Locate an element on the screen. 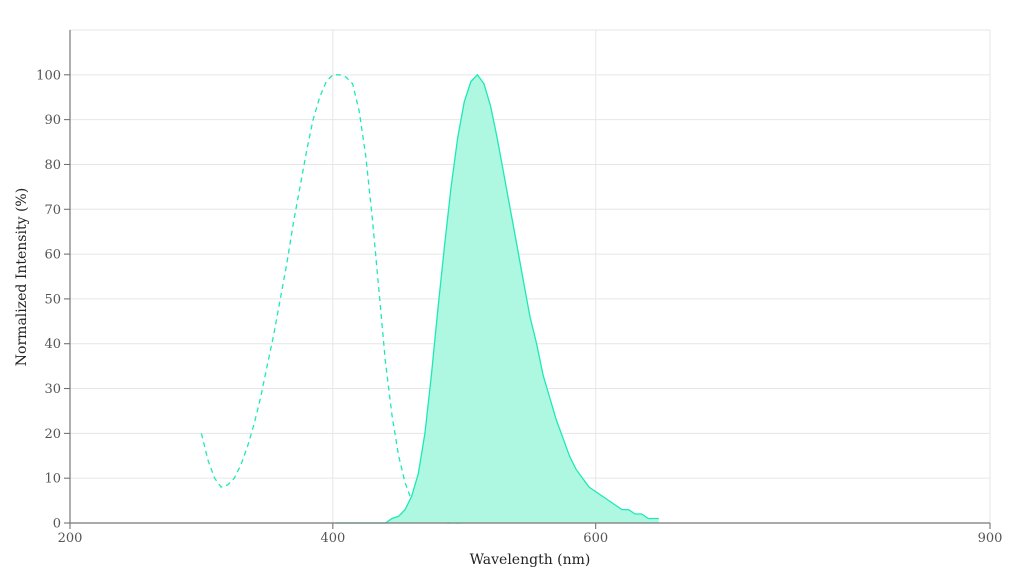  y-tick-label: 0 is located at coordinates (57, 524).